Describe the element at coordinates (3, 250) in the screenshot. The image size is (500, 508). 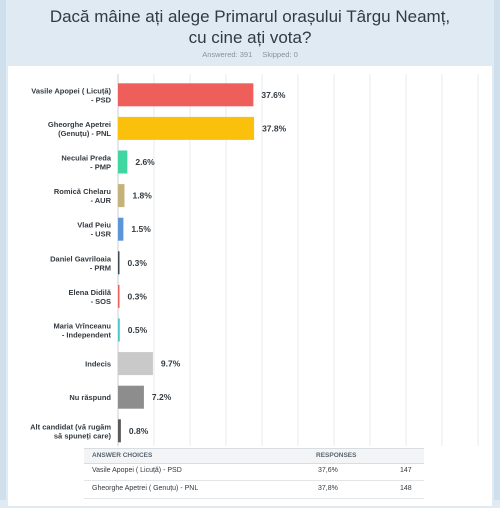
I see `page-edge-left` at that location.